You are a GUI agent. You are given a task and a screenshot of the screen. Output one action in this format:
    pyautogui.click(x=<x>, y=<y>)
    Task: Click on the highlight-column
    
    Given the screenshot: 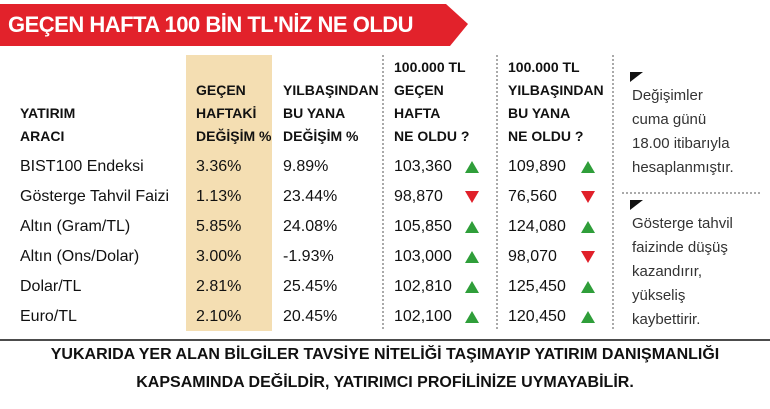 What is the action you would take?
    pyautogui.click(x=229, y=193)
    